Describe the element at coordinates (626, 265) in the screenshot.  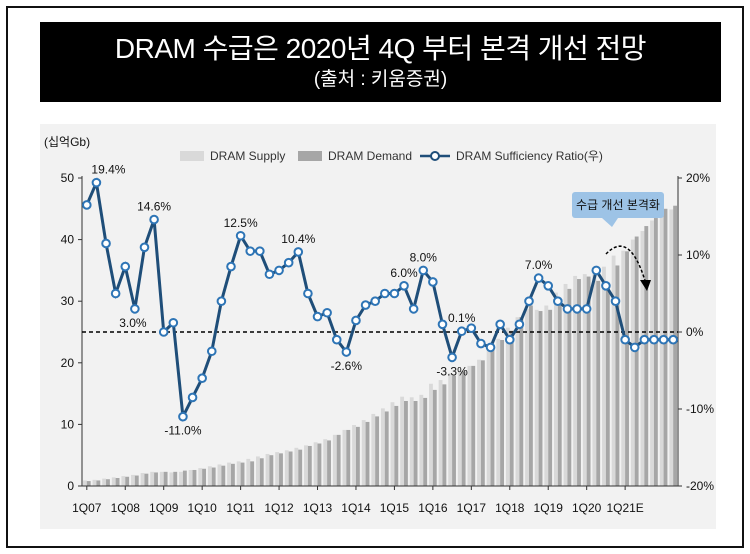
I see `trend-arrow-curve` at that location.